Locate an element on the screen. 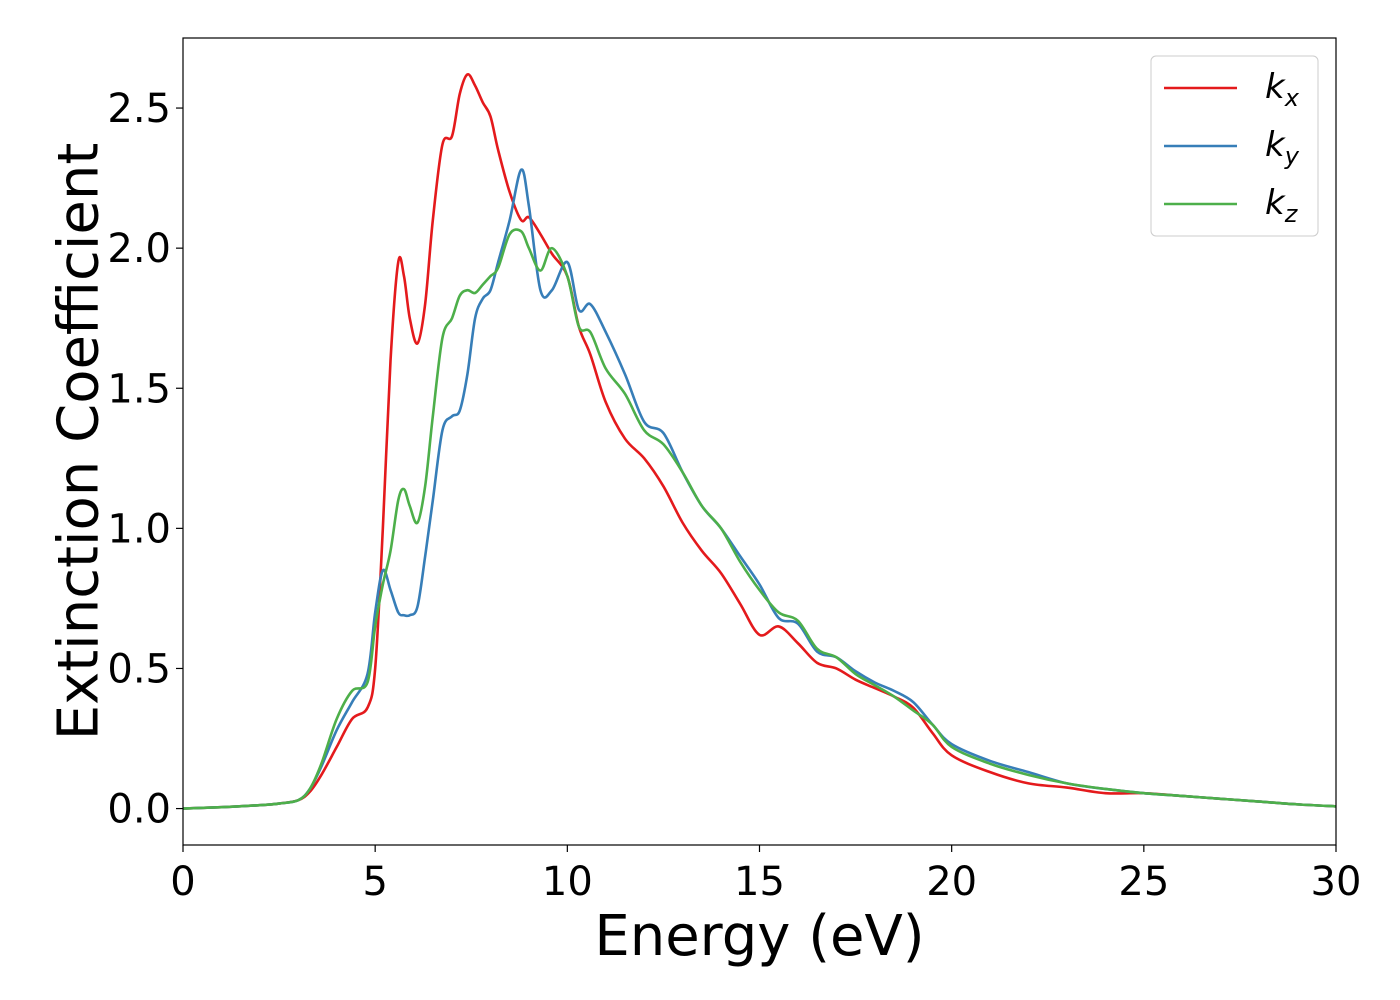  x-tick-label: 20 is located at coordinates (951, 882).